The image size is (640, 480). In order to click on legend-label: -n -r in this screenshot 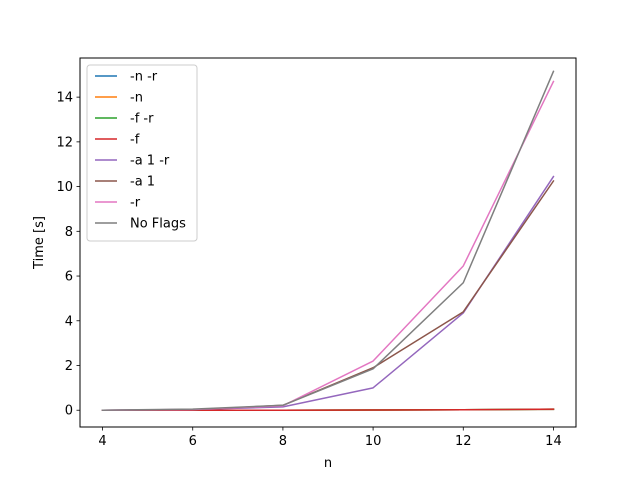, I will do `click(144, 77)`.